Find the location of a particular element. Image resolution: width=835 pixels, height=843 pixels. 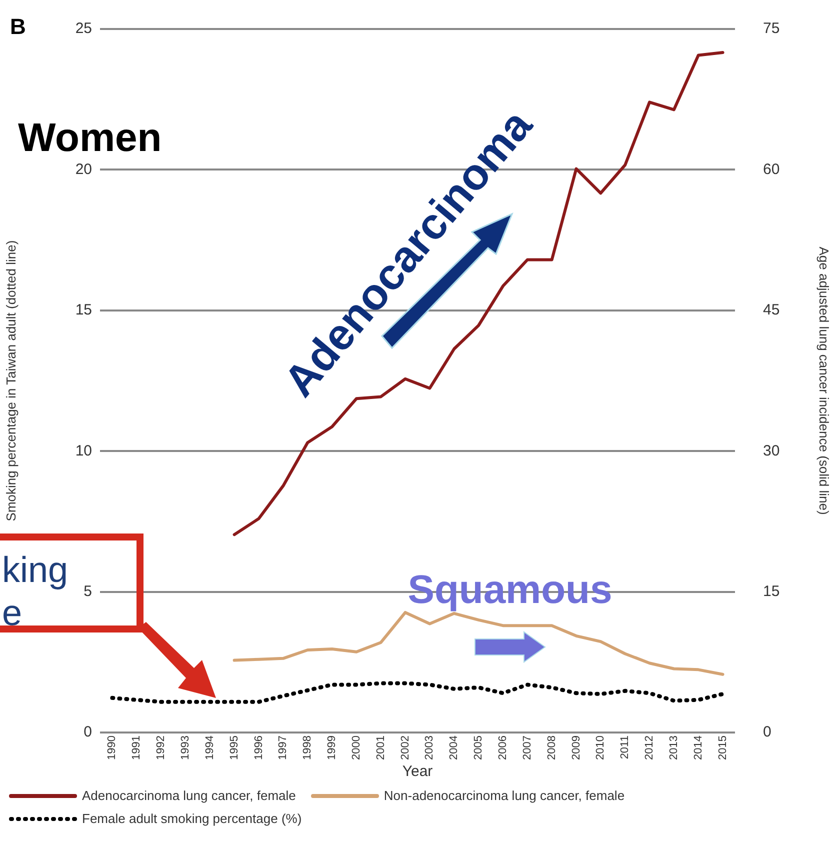

x-tick-label: 1990 is located at coordinates (112, 748).